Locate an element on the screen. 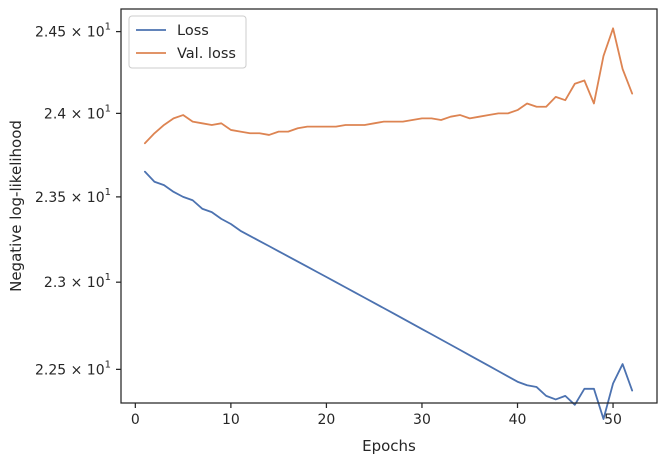  y-tick-label: 2.4 × 10¹ is located at coordinates (77, 112).